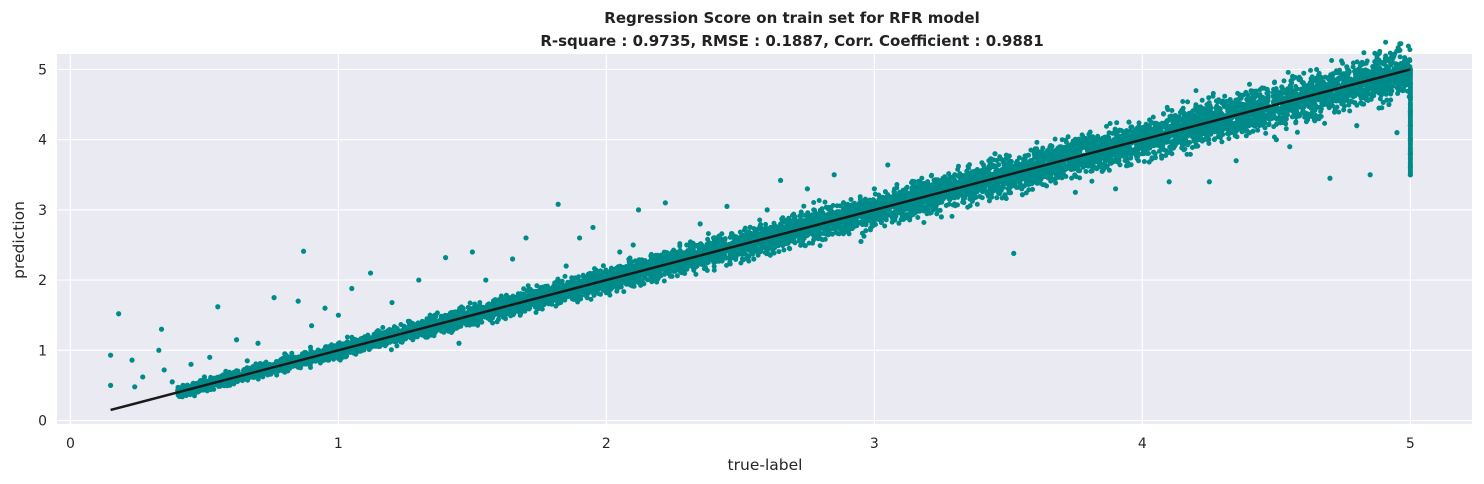 The image size is (1484, 484). Describe the element at coordinates (42, 351) in the screenshot. I see `y-tick-label: 1` at that location.